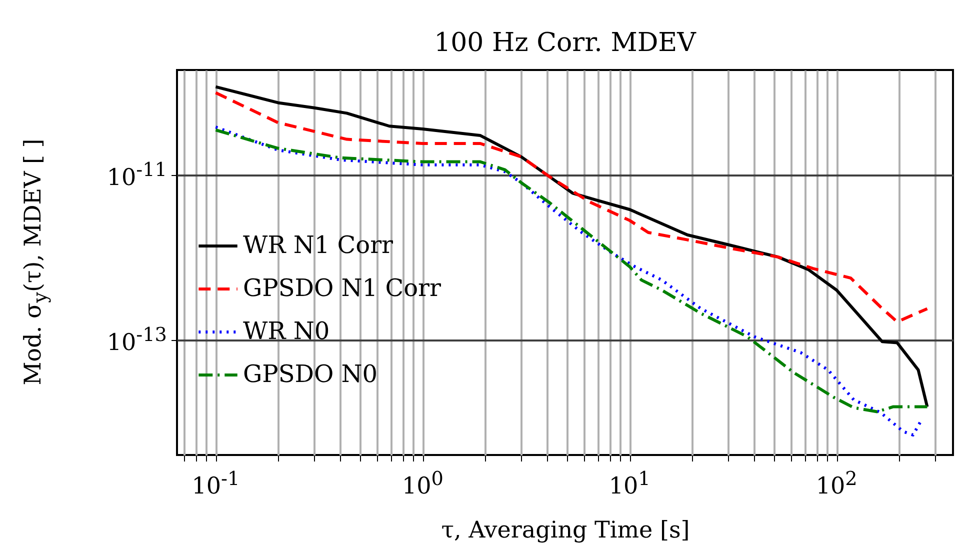 The width and height of the screenshot is (955, 552). I want to click on x-tick-label: 10$^{1}$, so click(629, 483).